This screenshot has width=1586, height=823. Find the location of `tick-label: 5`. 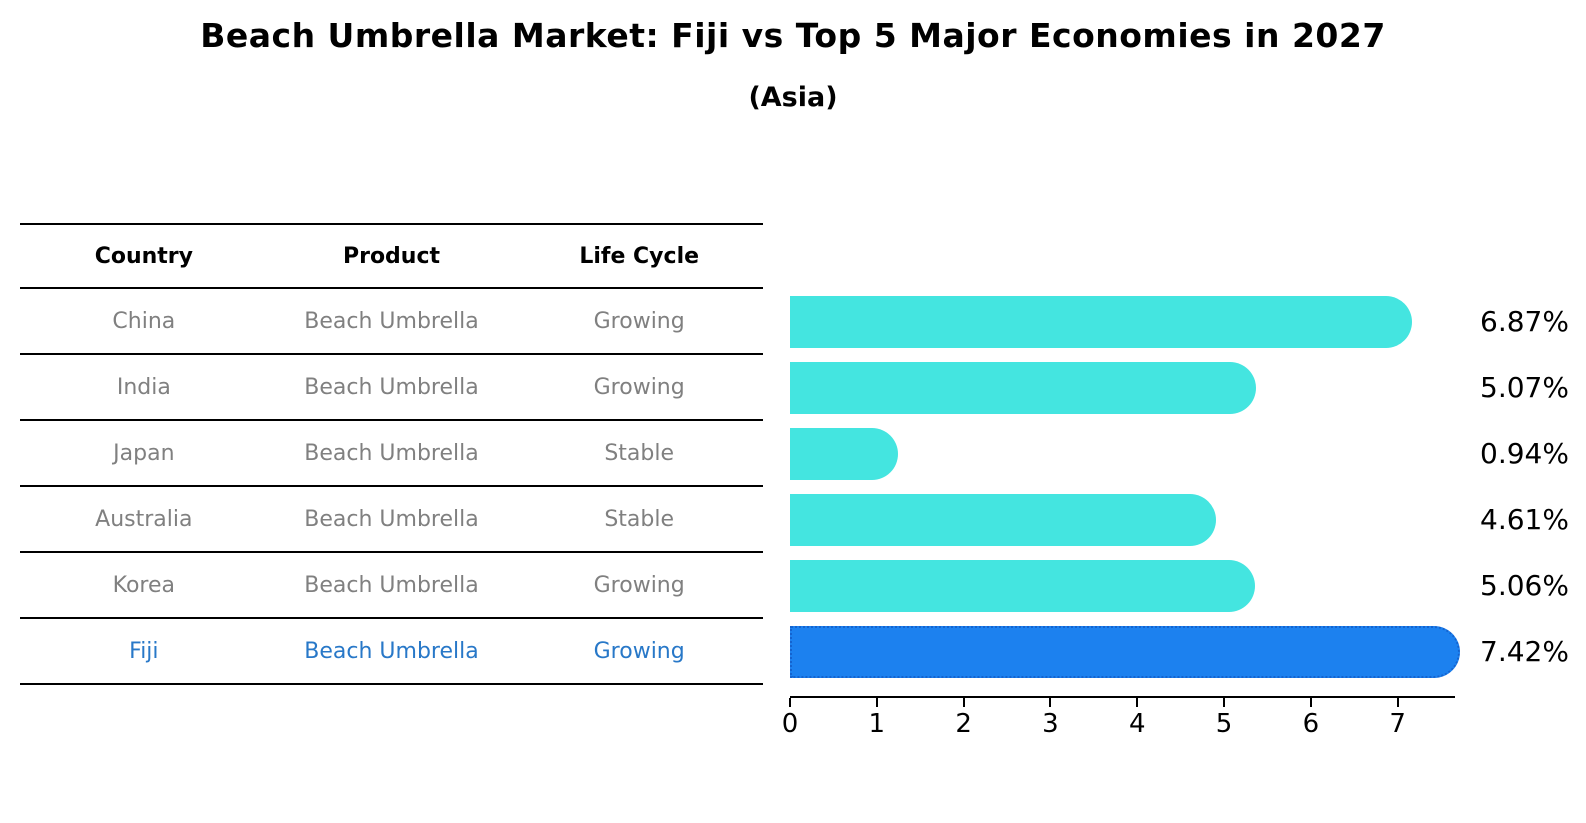

tick-label: 5 is located at coordinates (1224, 724).